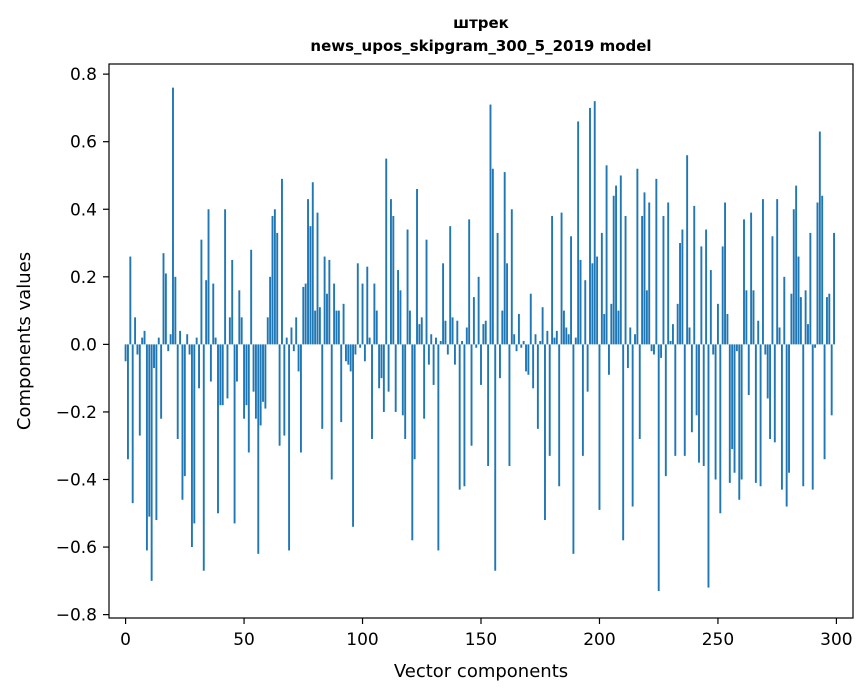 The width and height of the screenshot is (867, 696). What do you see at coordinates (481, 671) in the screenshot?
I see `x-axis-label: Vector components` at bounding box center [481, 671].